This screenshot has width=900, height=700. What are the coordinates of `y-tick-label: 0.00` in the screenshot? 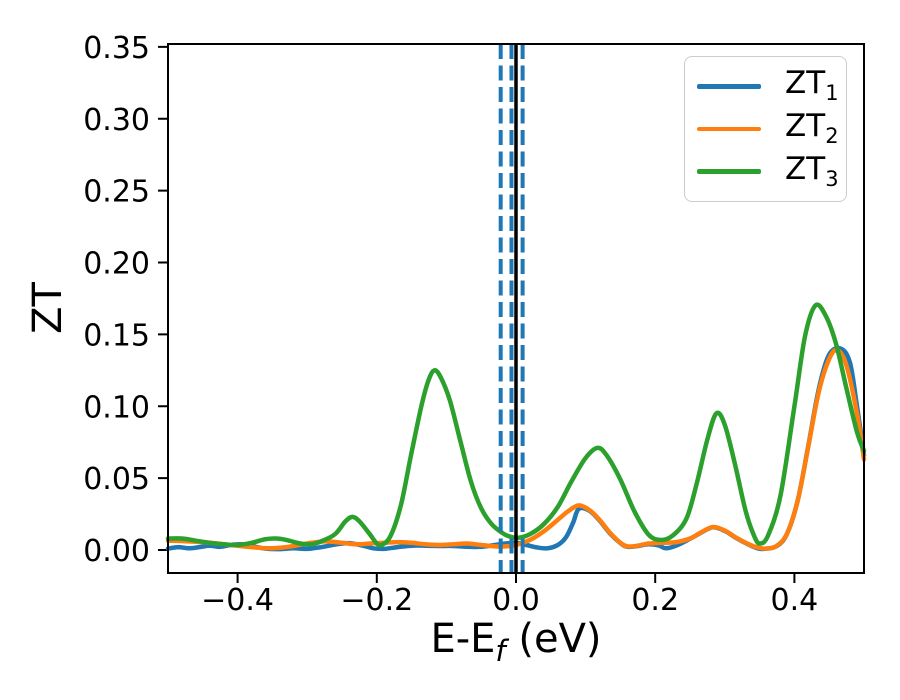 It's located at (116, 551).